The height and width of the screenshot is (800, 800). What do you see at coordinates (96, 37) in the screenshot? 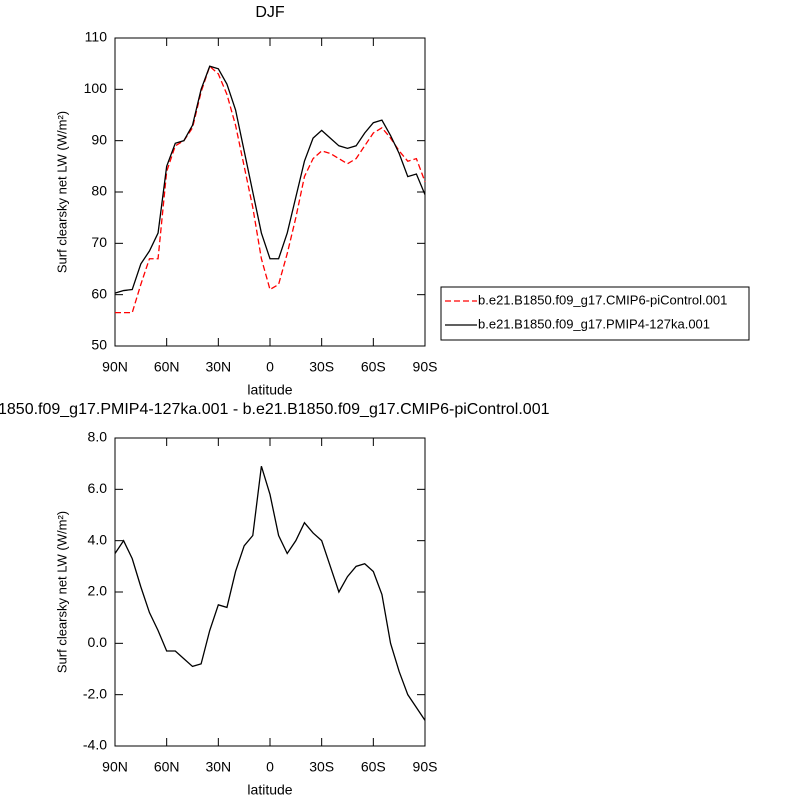
I see `y-tick-label: 110` at bounding box center [96, 37].